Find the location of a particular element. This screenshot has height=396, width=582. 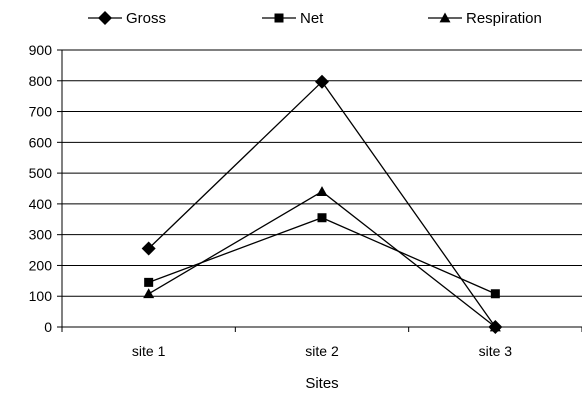

y-tick-label: 400 is located at coordinates (41, 204).